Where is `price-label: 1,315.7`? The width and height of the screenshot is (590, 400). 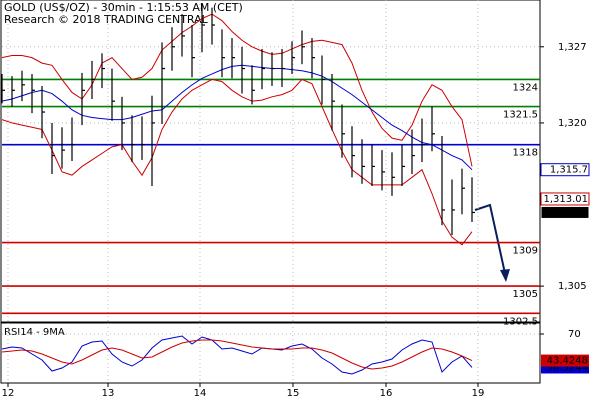 price-label: 1,315.7 is located at coordinates (569, 170).